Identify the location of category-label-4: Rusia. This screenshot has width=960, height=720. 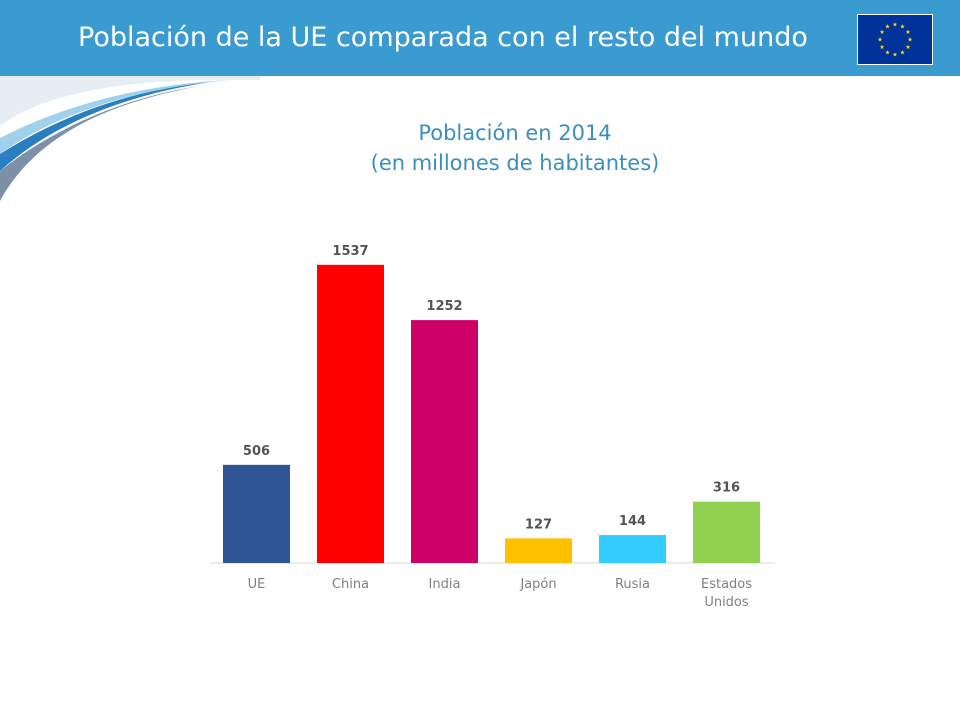
(632, 584).